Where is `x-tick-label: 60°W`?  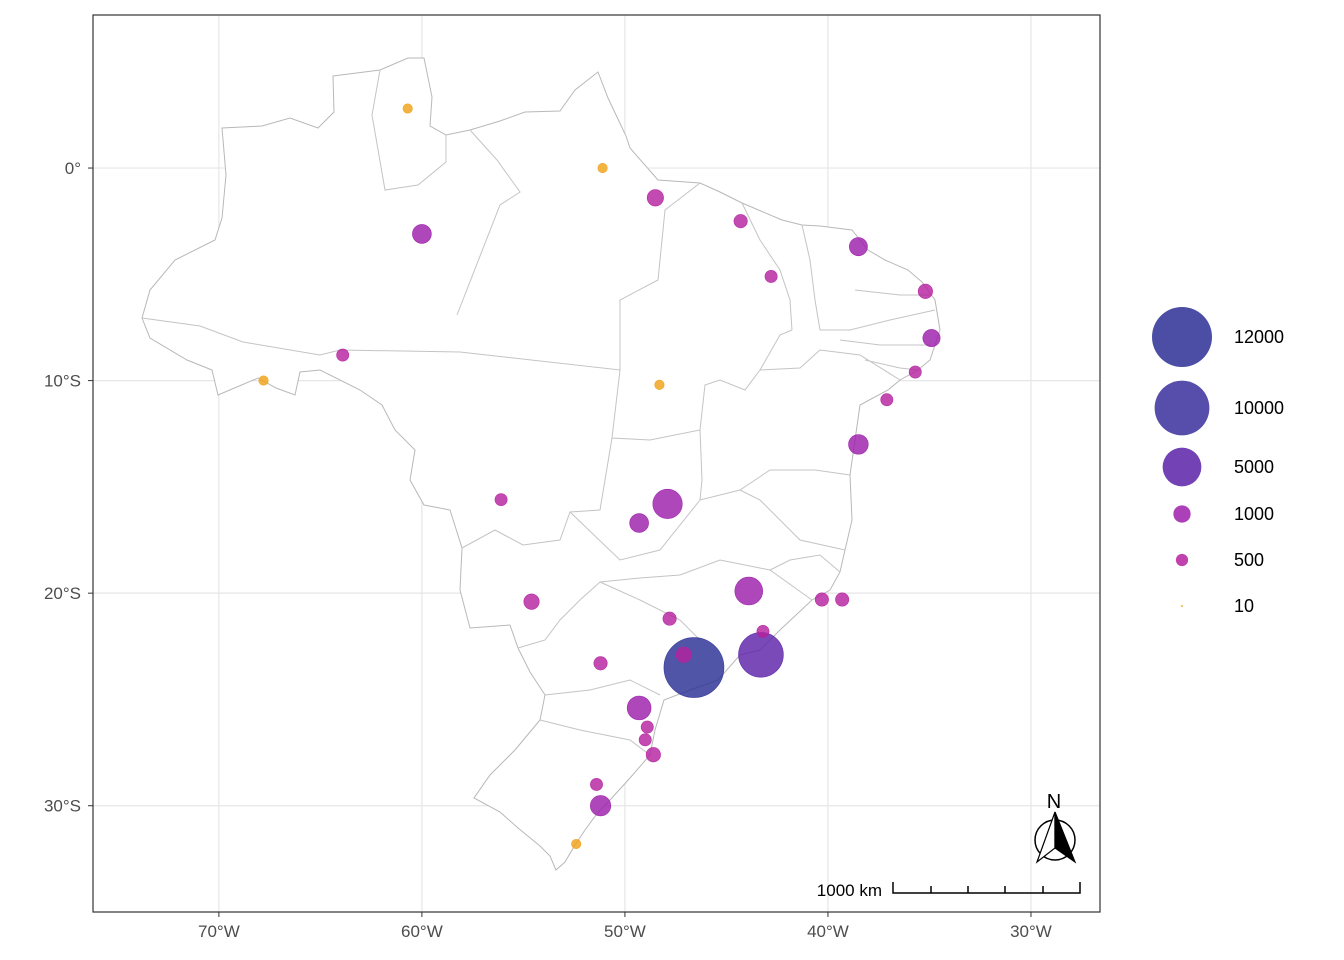 x-tick-label: 60°W is located at coordinates (422, 931).